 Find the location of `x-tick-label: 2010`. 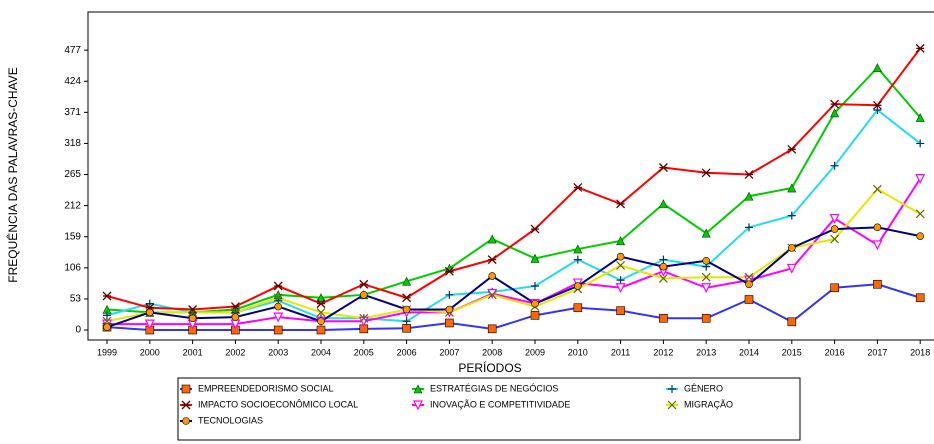

x-tick-label: 2010 is located at coordinates (578, 352).